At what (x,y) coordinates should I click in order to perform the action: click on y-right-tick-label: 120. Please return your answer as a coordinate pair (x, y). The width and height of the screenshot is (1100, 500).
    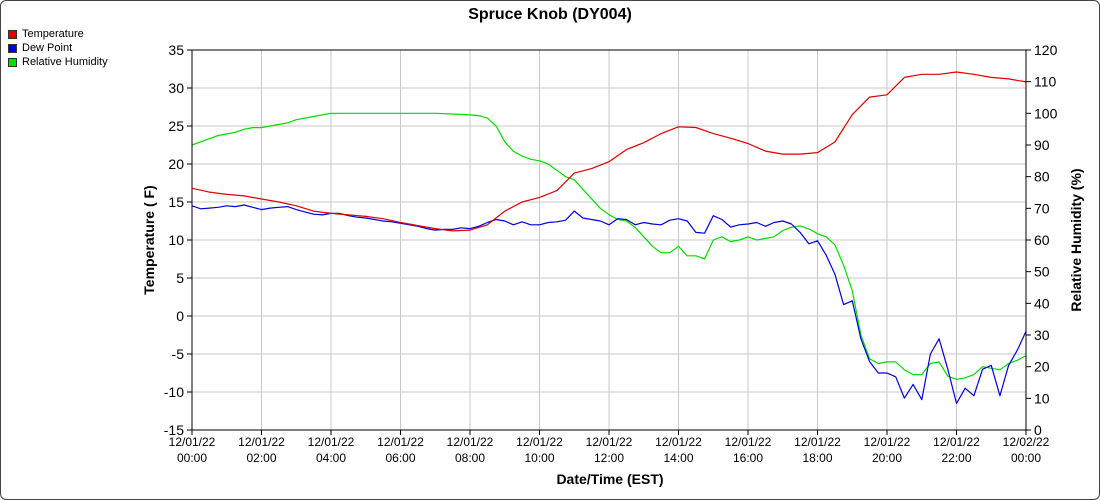
    Looking at the image, I should click on (1046, 50).